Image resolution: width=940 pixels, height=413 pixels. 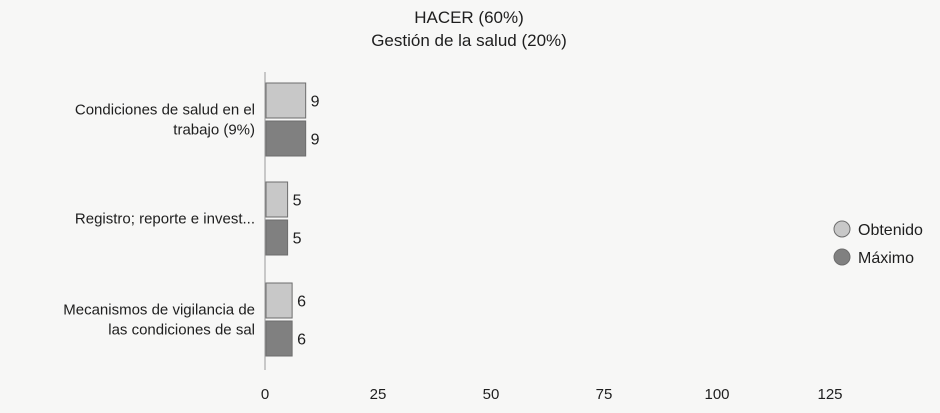 I want to click on x-axis-ticks: 0 25 50 75 100 125, so click(x=552, y=394).